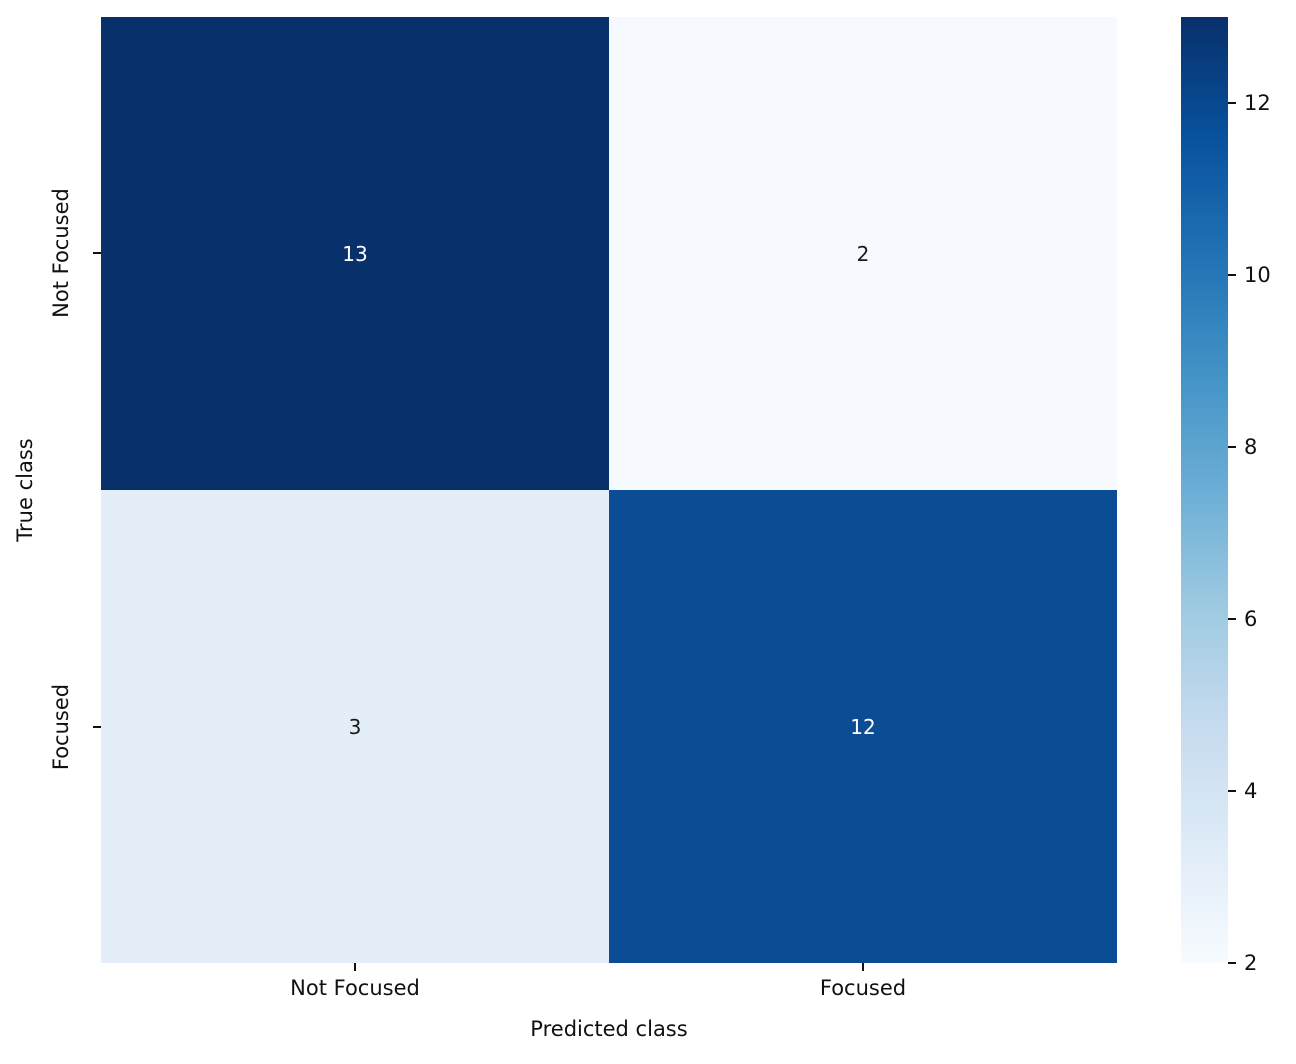 Image resolution: width=1296 pixels, height=1064 pixels. I want to click on y-tick-label-not-focused: Not Focused, so click(61, 253).